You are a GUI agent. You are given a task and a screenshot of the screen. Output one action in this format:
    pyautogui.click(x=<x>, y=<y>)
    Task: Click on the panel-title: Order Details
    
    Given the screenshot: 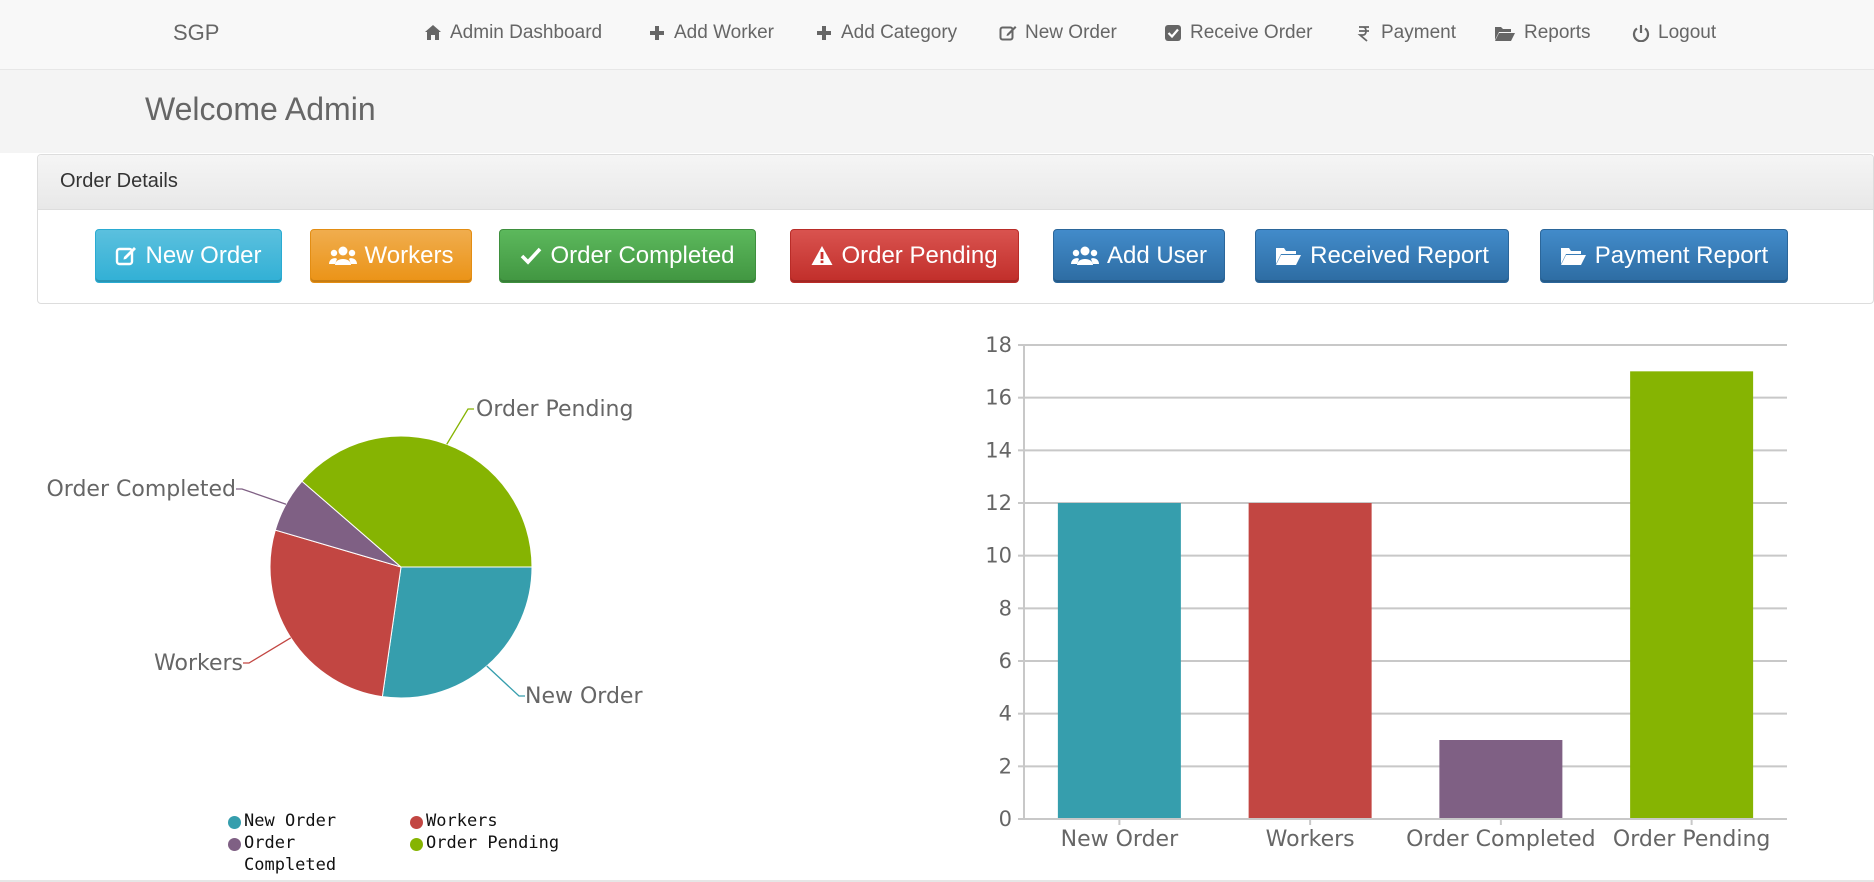 What is the action you would take?
    pyautogui.click(x=119, y=181)
    